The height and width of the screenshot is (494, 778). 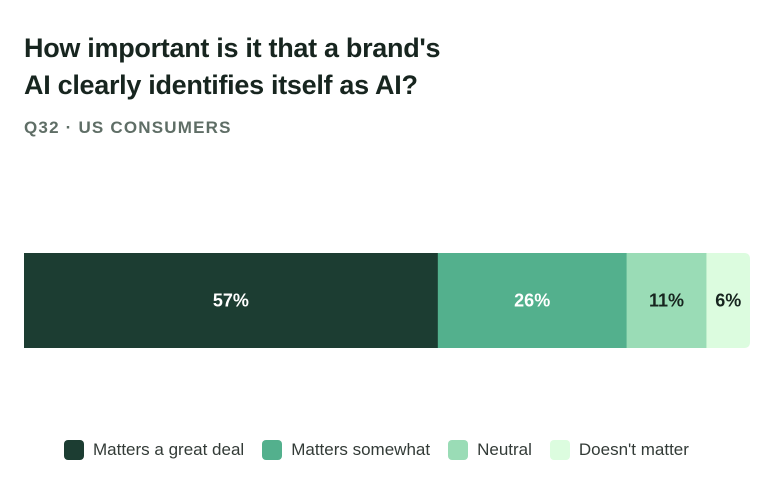 I want to click on legend-item-matters-somewhat: Matters somewhat, so click(x=346, y=450).